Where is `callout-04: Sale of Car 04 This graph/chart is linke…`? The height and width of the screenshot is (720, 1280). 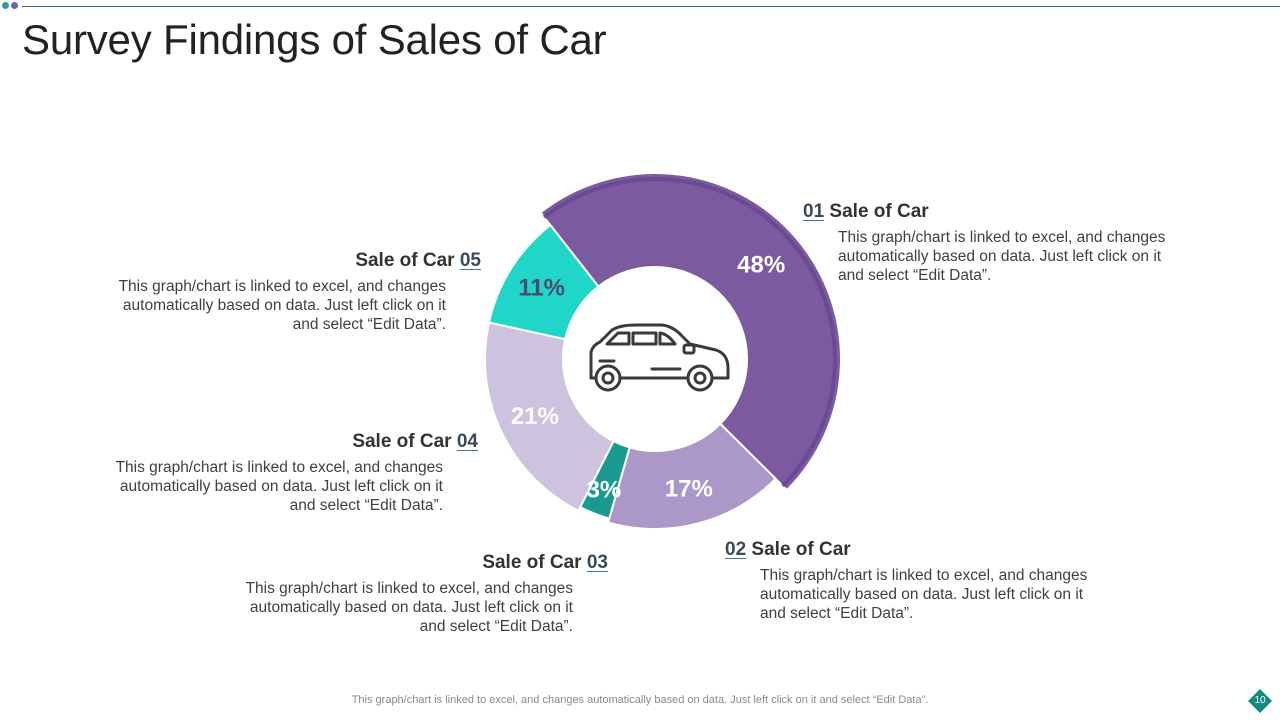 callout-04: Sale of Car 04 This graph/chart is linke… is located at coordinates (288, 472).